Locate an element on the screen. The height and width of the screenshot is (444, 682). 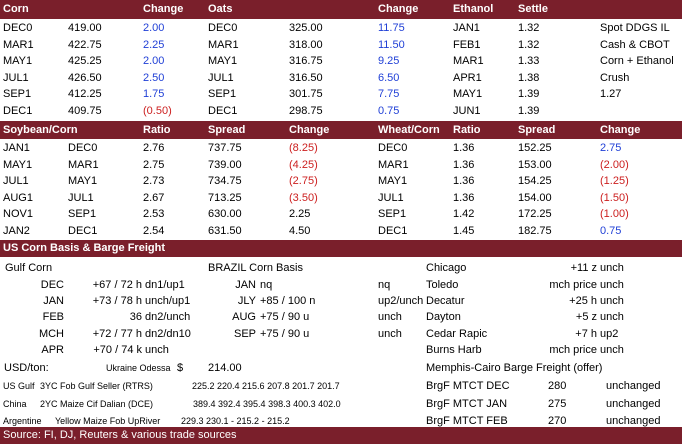
brazil-month: SEP is located at coordinates (244, 334).